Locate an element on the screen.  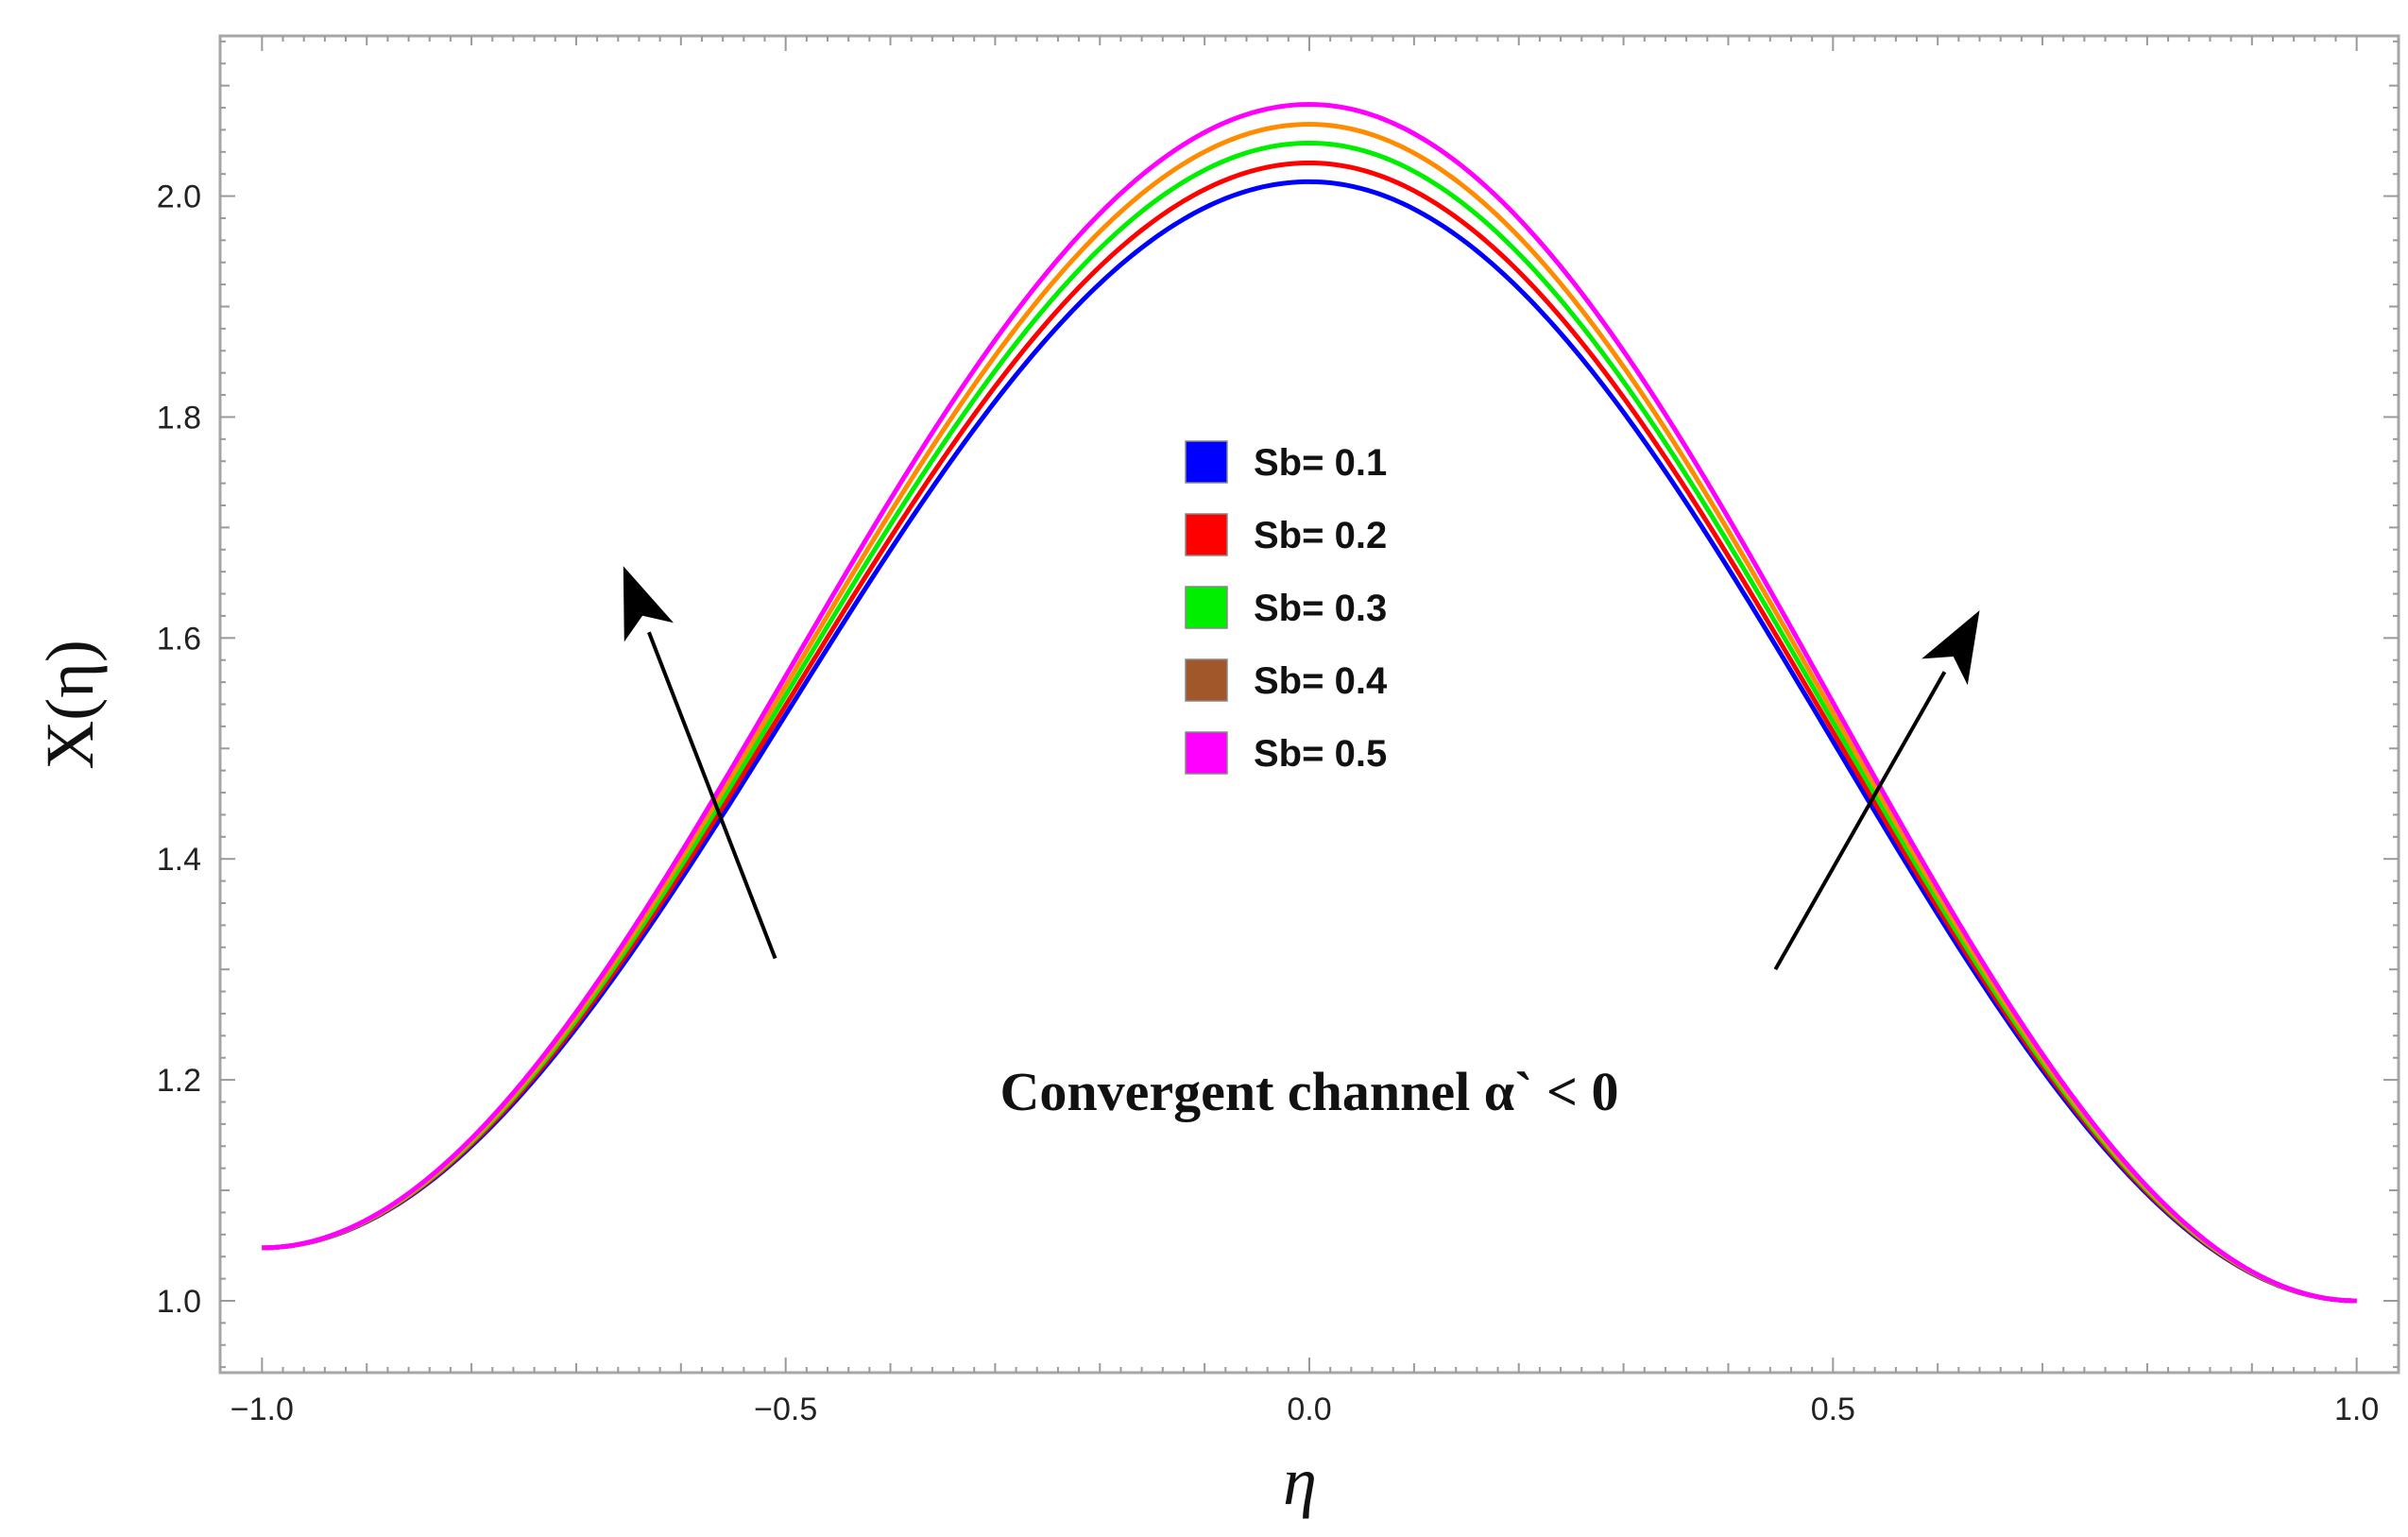
y-tick-label: 1.2 is located at coordinates (179, 1081).